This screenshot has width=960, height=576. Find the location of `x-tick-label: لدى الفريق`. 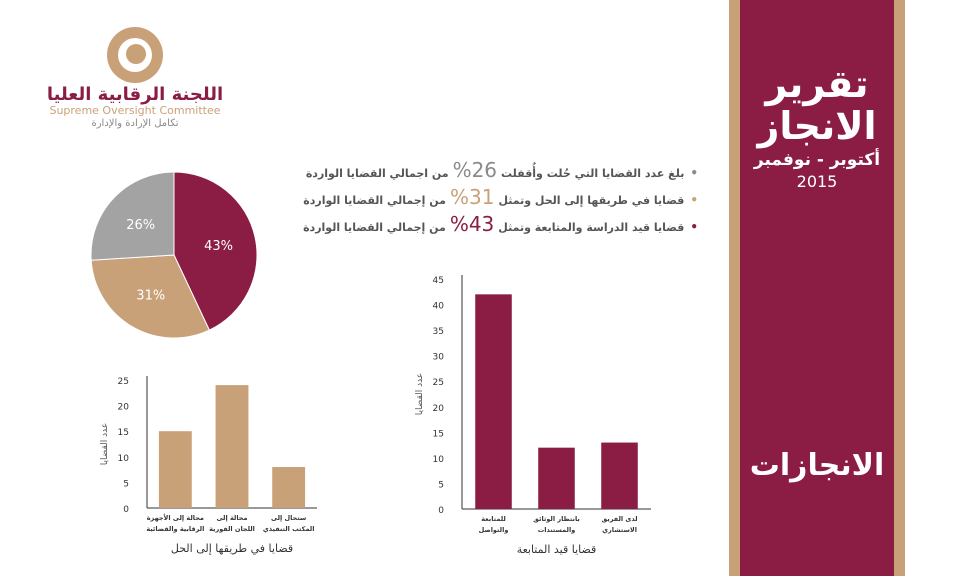

x-tick-label: لدى الفريق is located at coordinates (619, 519).